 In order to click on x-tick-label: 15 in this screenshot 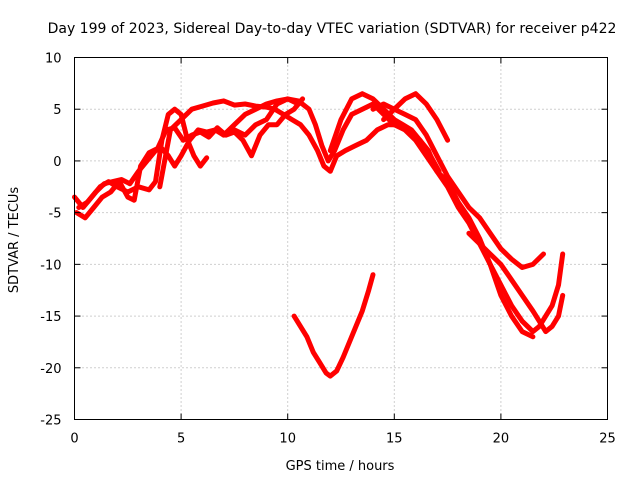, I will do `click(394, 439)`.